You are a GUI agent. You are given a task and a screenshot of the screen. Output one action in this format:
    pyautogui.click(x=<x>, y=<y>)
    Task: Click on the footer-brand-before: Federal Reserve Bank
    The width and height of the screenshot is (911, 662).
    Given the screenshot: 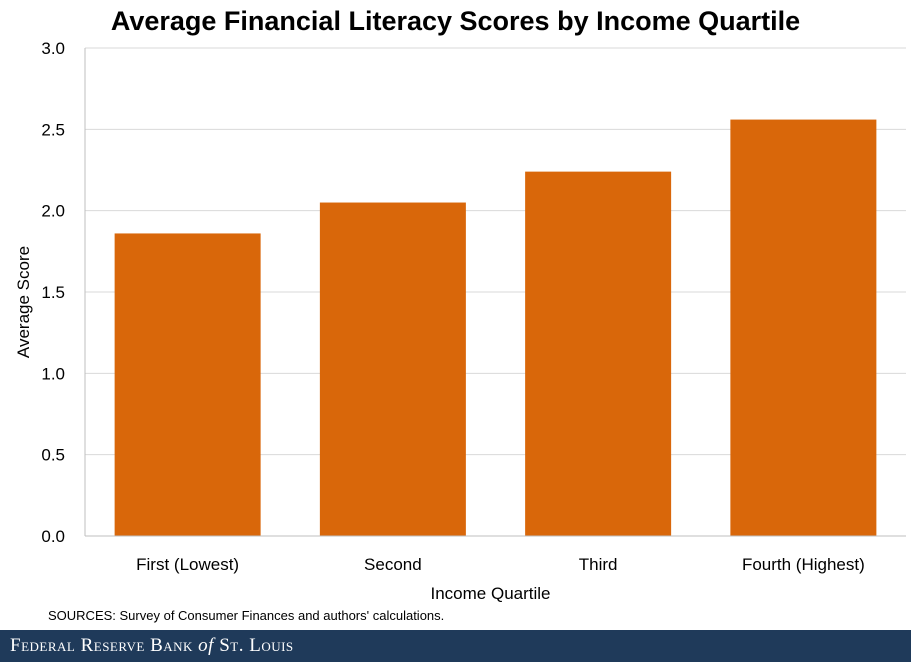 What is the action you would take?
    pyautogui.click(x=104, y=645)
    